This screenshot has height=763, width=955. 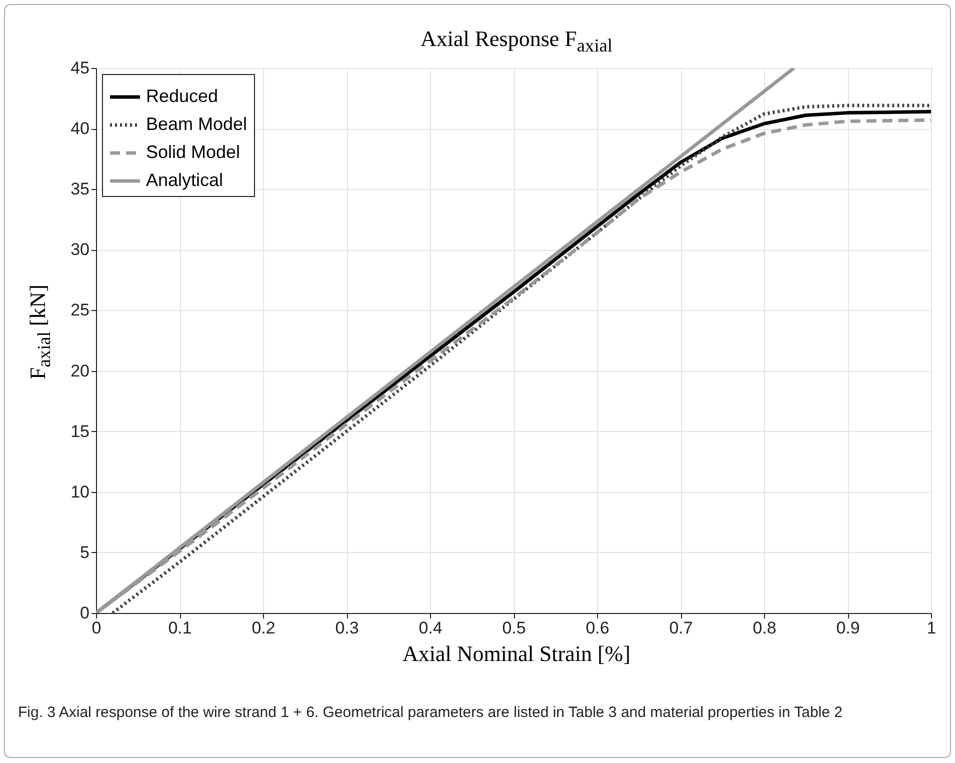 What do you see at coordinates (182, 96) in the screenshot?
I see `legend-label: Reduced` at bounding box center [182, 96].